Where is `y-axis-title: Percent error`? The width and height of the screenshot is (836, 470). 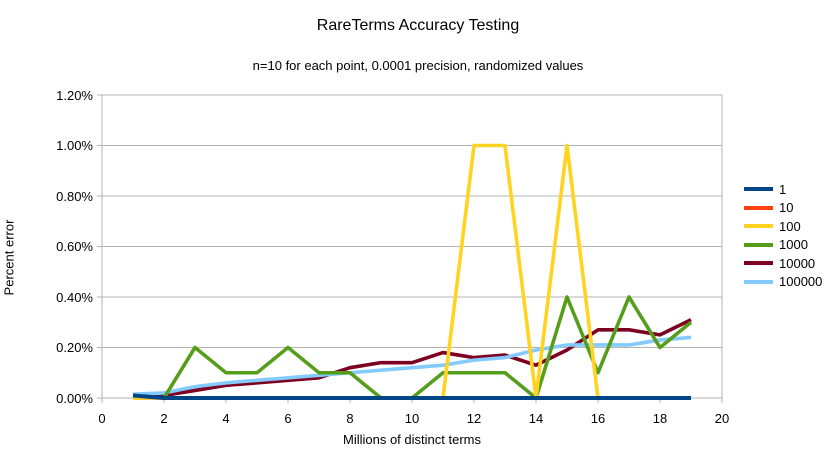 y-axis-title: Percent error is located at coordinates (9, 257).